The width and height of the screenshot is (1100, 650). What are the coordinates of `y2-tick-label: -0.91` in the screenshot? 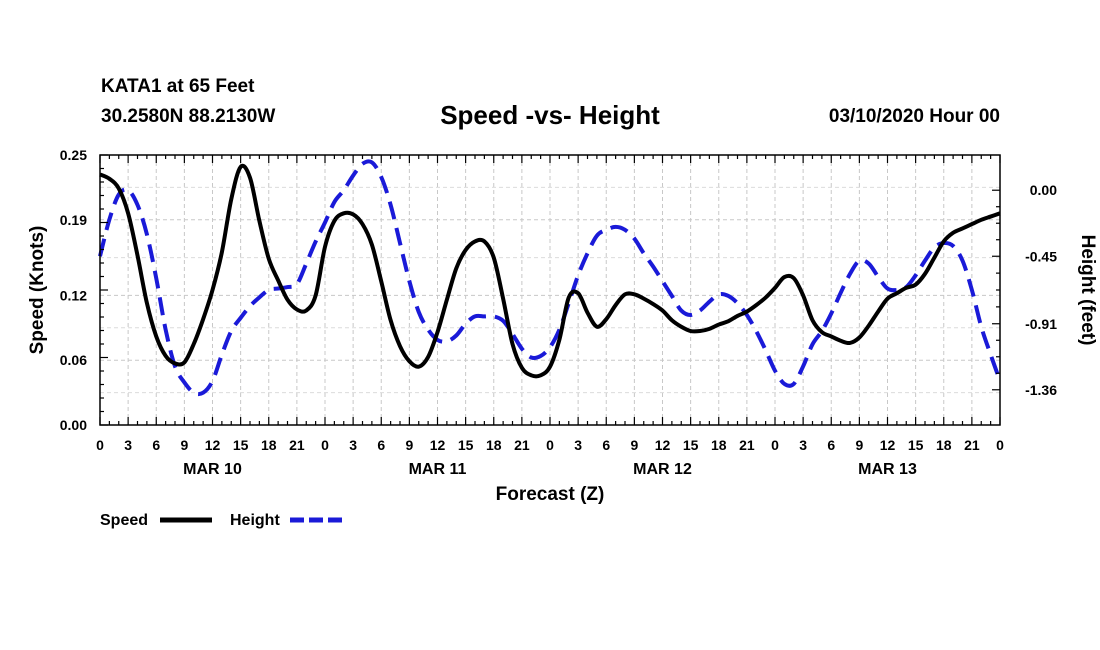 It's located at (1041, 324).